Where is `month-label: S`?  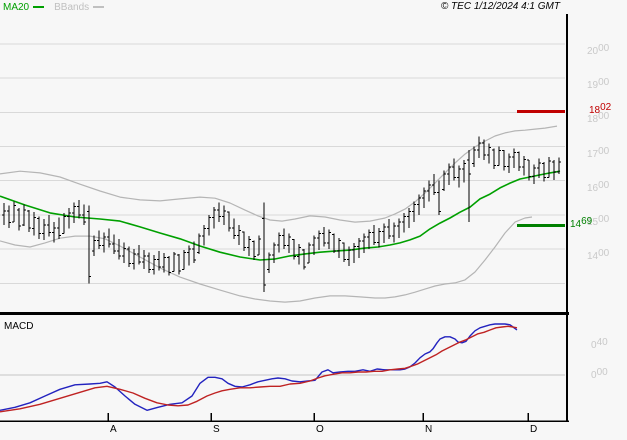 month-label: S is located at coordinates (216, 429).